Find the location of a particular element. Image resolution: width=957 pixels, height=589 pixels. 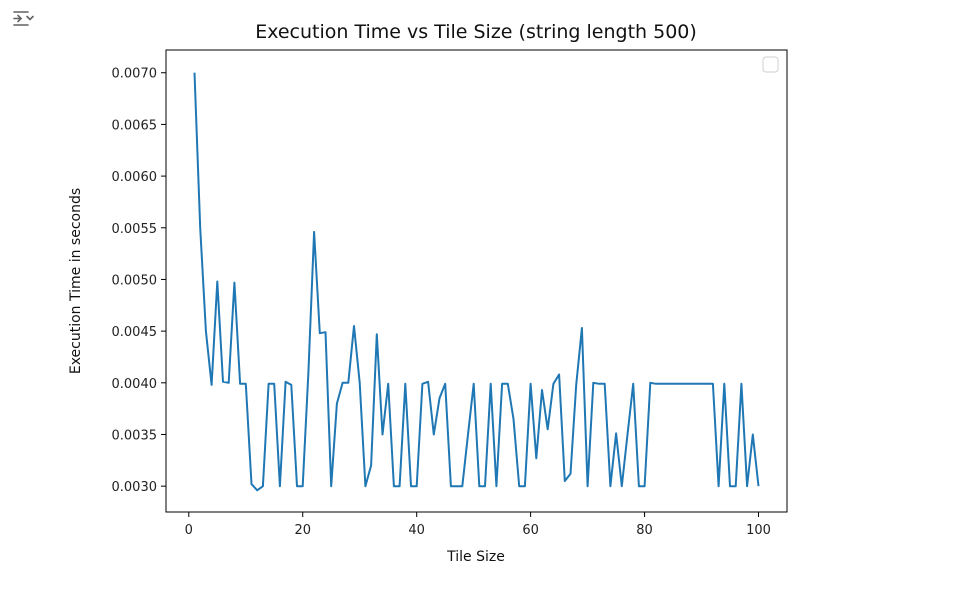

y-axis-label: Execution Time in seconds is located at coordinates (76, 281).